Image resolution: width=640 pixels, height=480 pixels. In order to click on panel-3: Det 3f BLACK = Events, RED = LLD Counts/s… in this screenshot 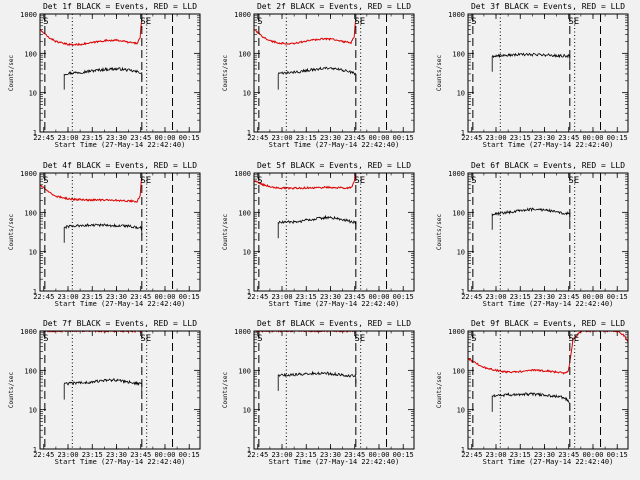, I will do `click(532, 75)`.